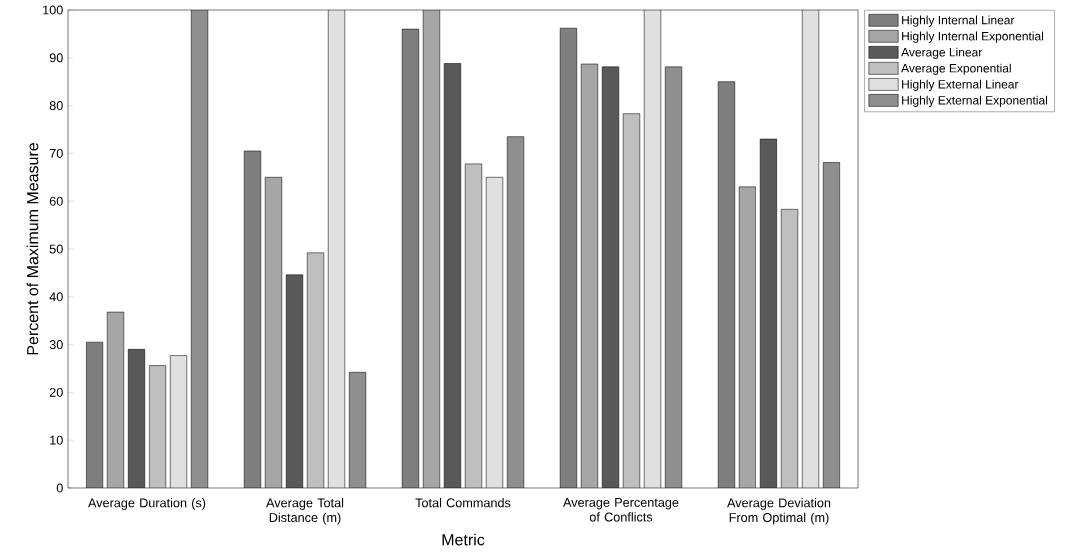  I want to click on y-tick-label: 50, so click(56, 249).